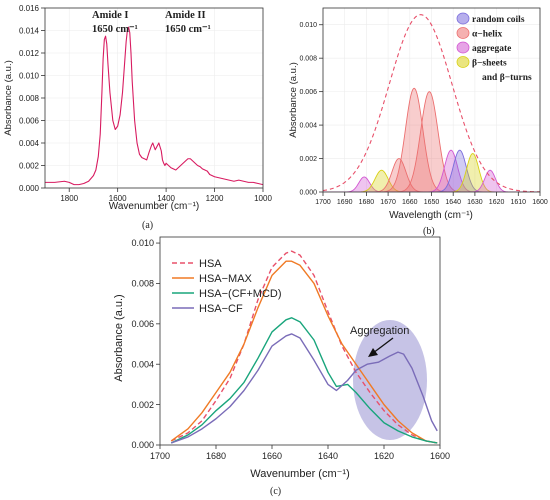 The image size is (550, 500). Describe the element at coordinates (345, 202) in the screenshot. I see `panel-b-xtick-label: 1690` at that location.